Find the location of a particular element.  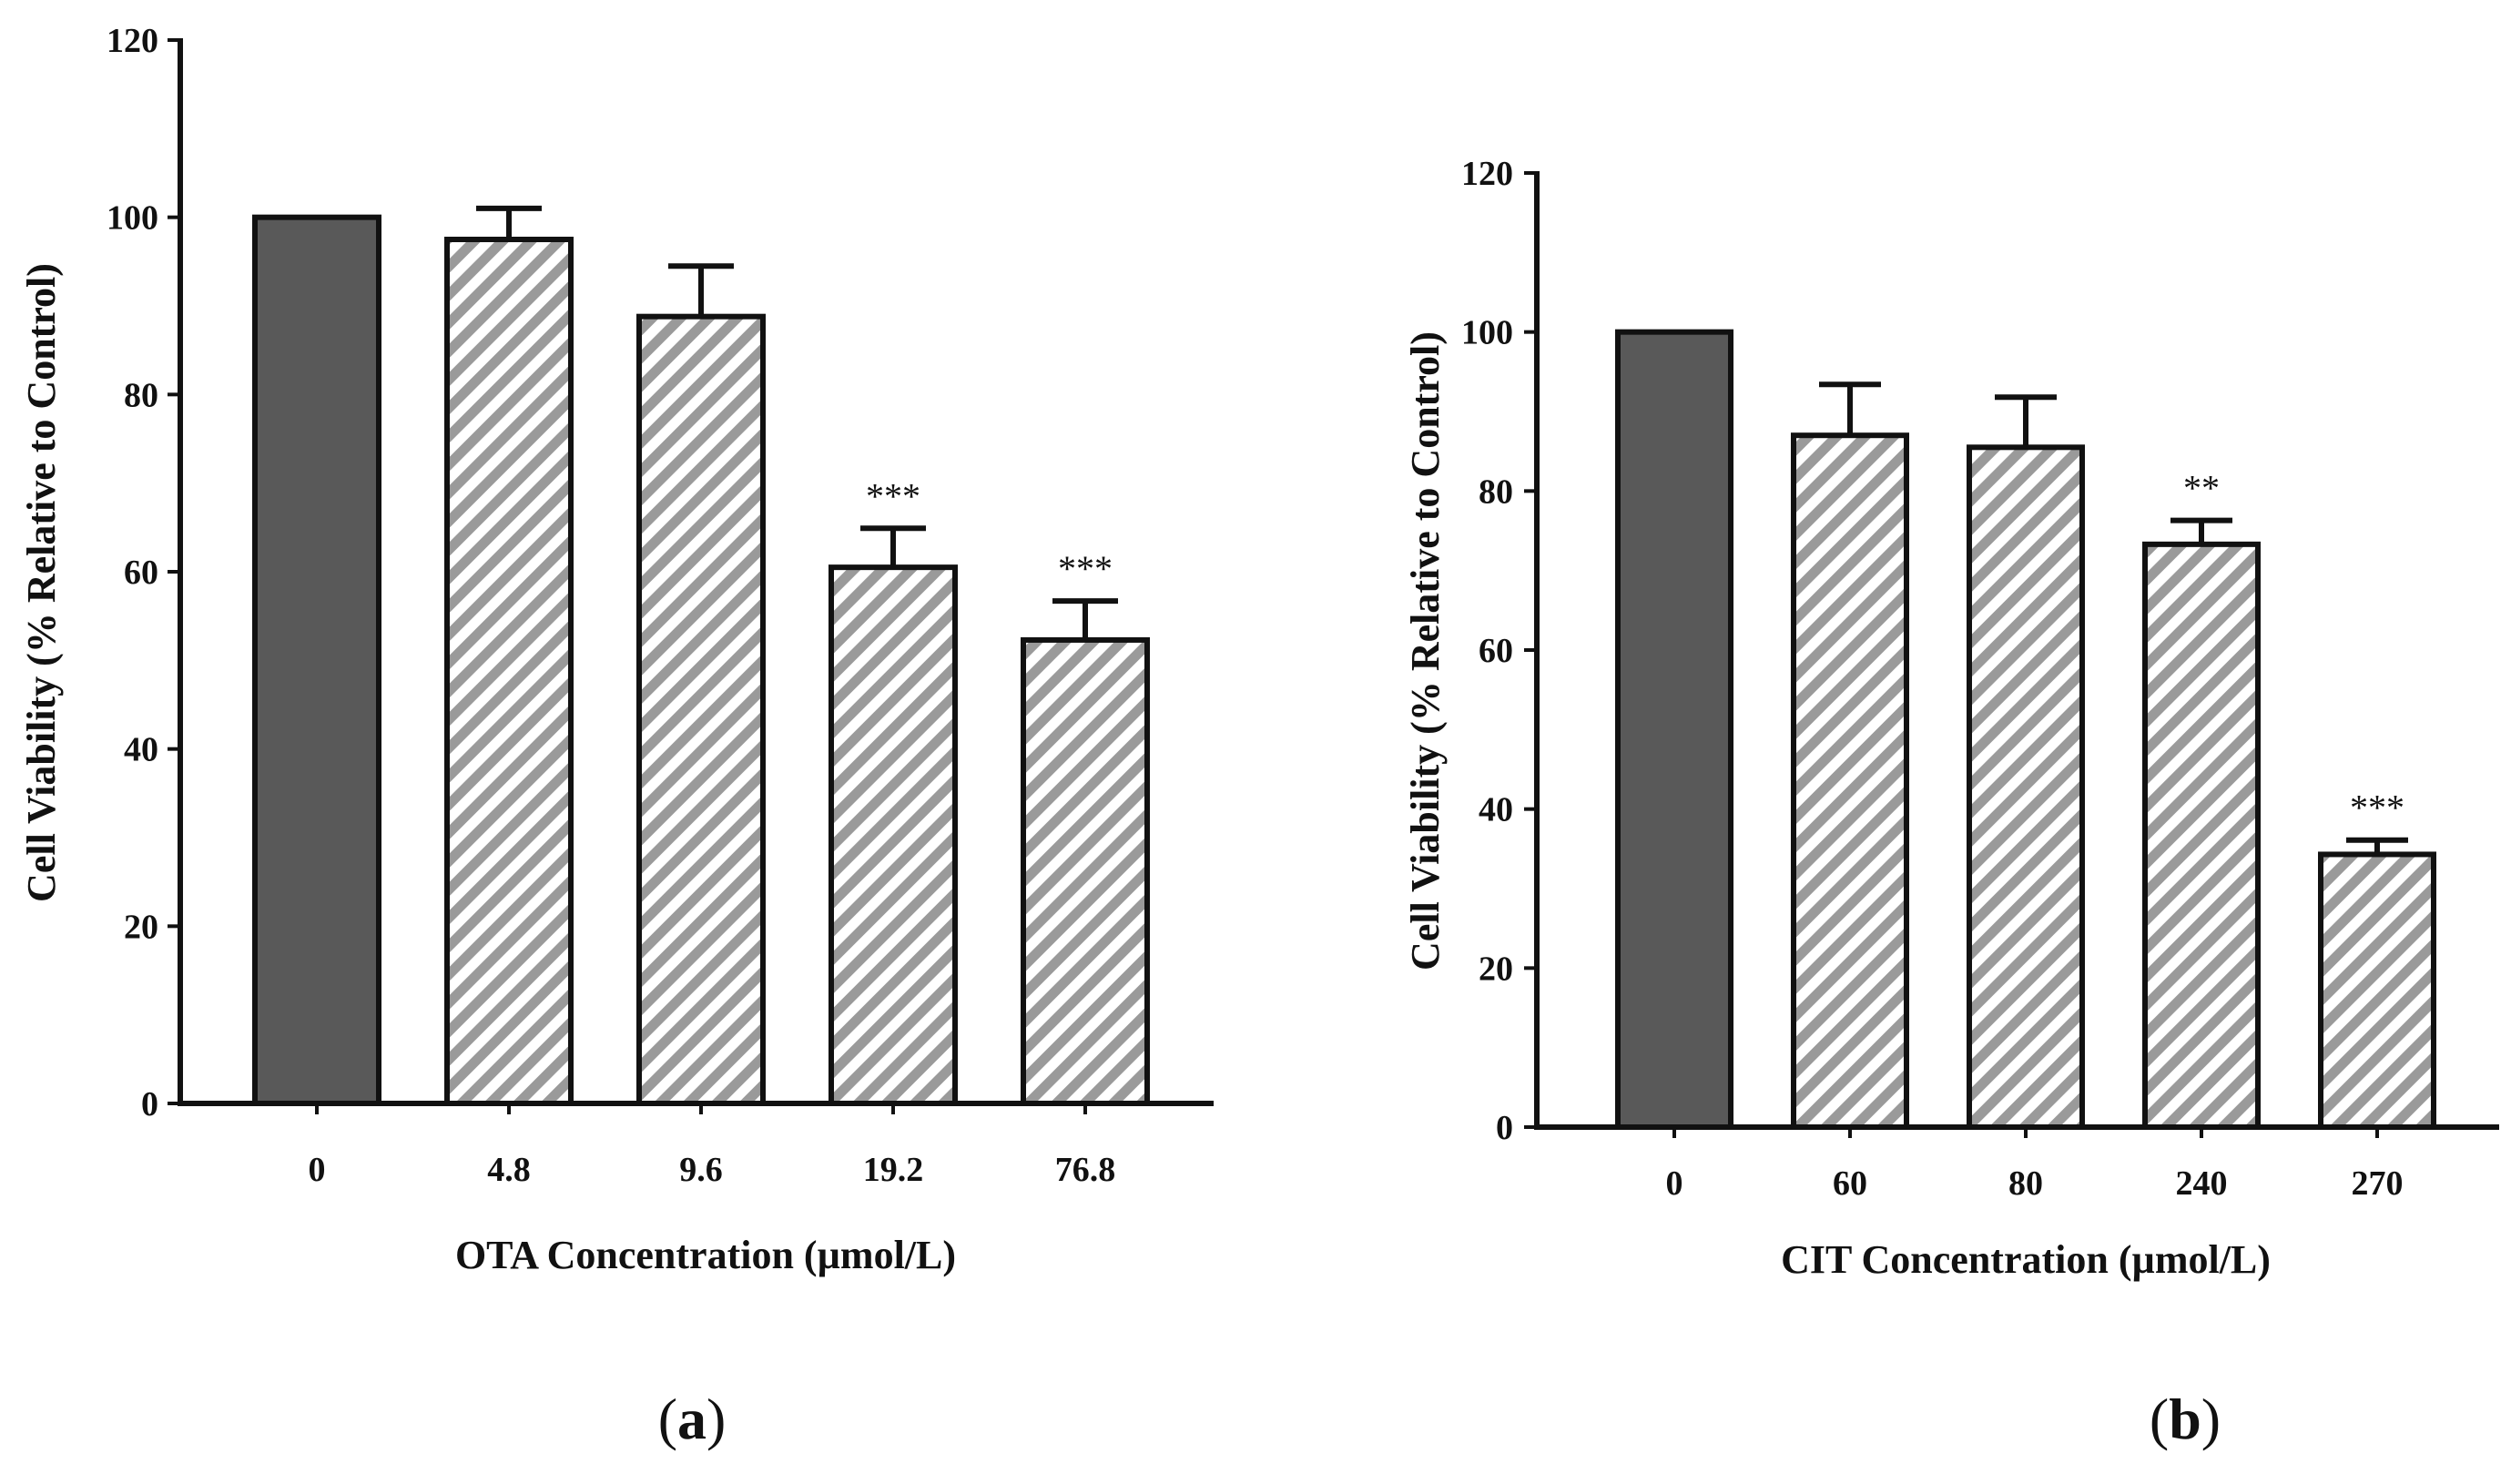

significance-label-b-4: *** is located at coordinates (2377, 808).